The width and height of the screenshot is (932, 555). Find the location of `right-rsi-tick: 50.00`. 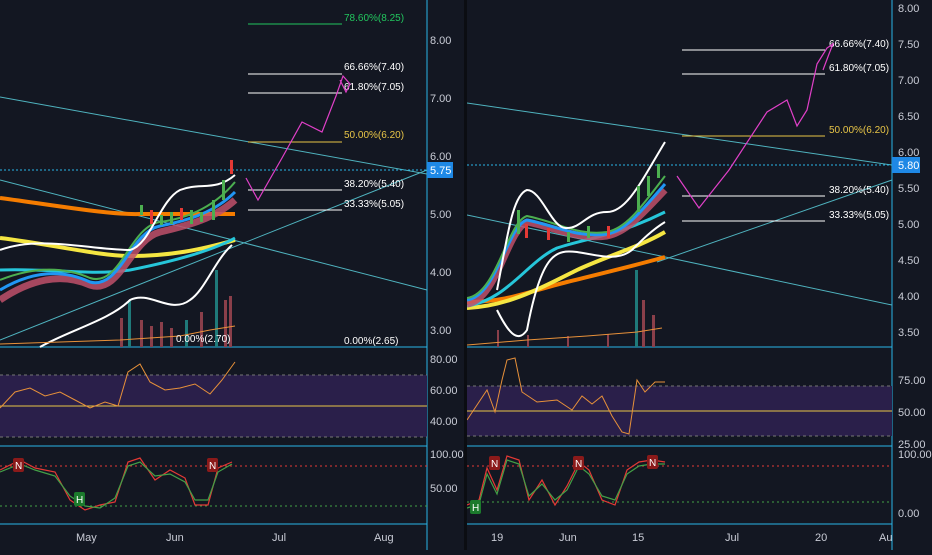

right-rsi-tick: 50.00 is located at coordinates (912, 413).